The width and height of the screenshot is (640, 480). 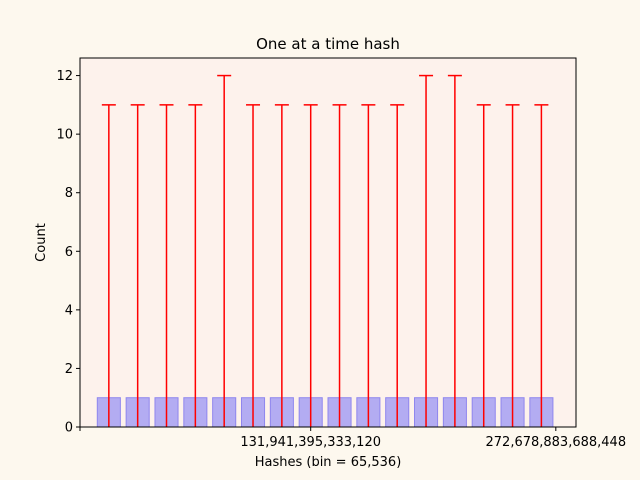 I want to click on y-tick-label: 8, so click(x=69, y=193).